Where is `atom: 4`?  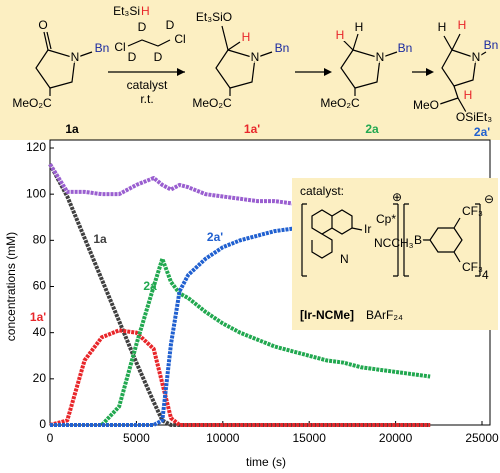
atom: 4 is located at coordinates (485, 275).